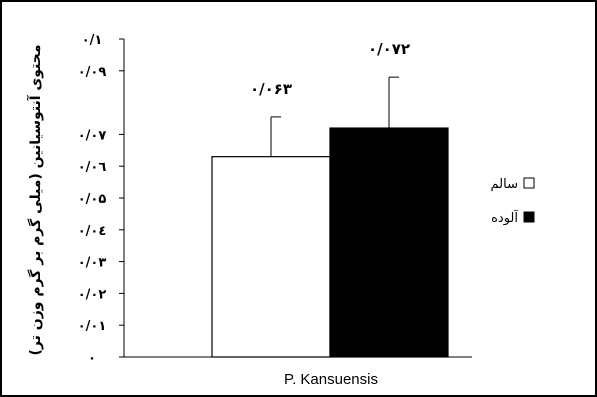 This screenshot has height=397, width=597. Describe the element at coordinates (92, 358) in the screenshot. I see `y-tick-label: ۰` at that location.